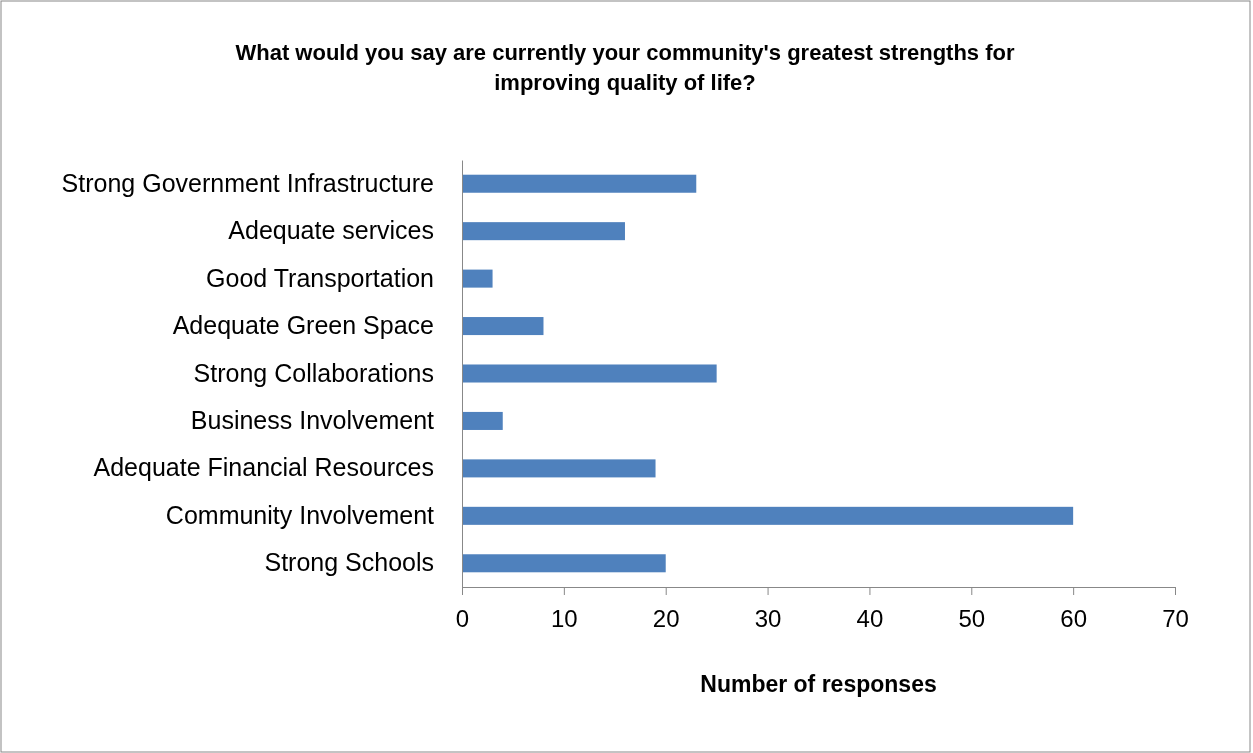 Image resolution: width=1253 pixels, height=753 pixels. What do you see at coordinates (263, 467) in the screenshot?
I see `y-tick-label: Adequate Financial Resources` at bounding box center [263, 467].